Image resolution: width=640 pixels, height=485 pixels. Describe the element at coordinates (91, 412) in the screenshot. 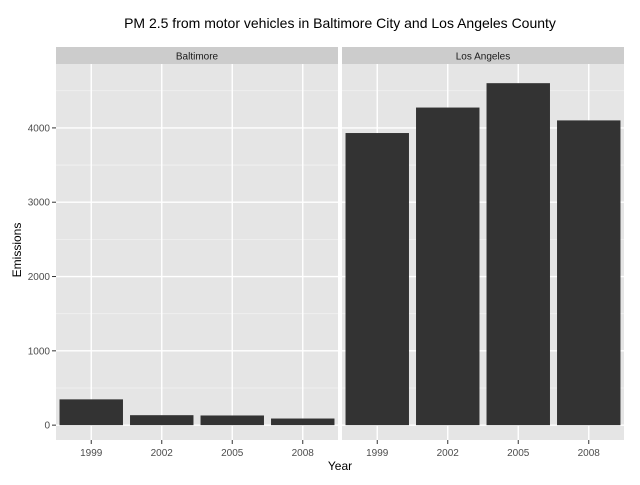

I see `bar-baltimore-1999` at that location.